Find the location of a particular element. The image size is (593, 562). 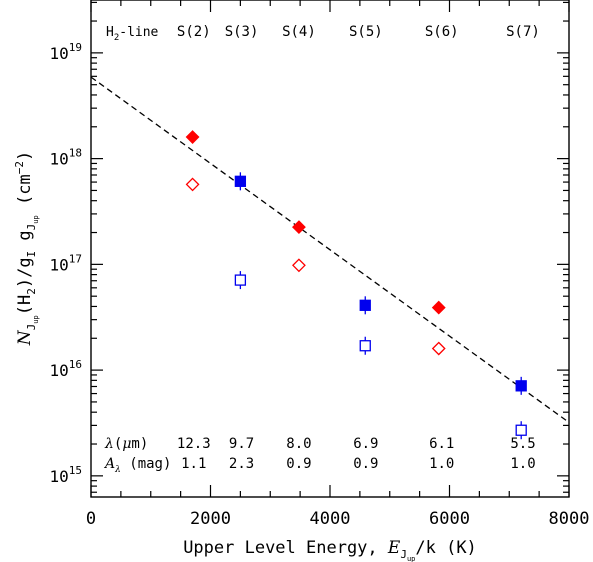

line-header: H2-line is located at coordinates (132, 34).